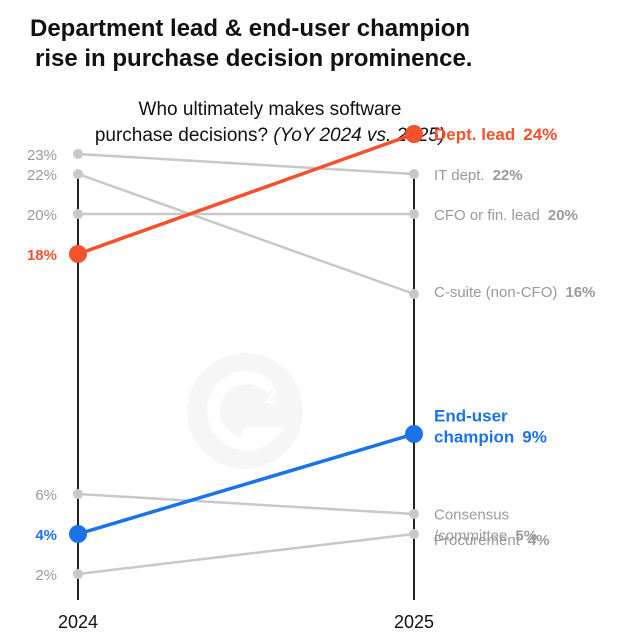 The width and height of the screenshot is (625, 643). Describe the element at coordinates (78, 622) in the screenshot. I see `x-axis-label-2024: 2024` at that location.